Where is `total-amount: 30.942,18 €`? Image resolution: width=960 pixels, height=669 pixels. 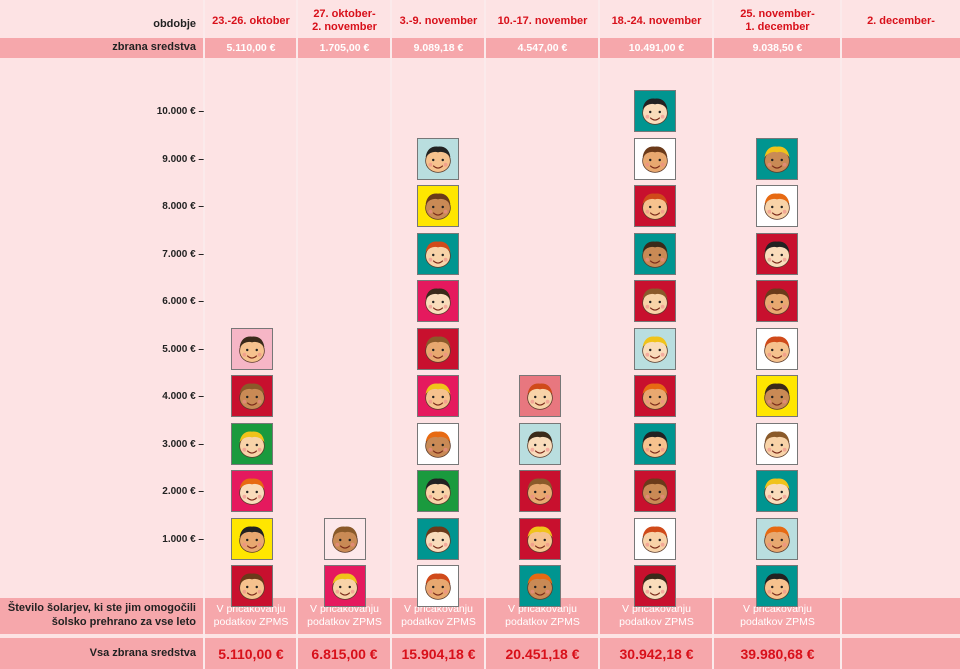
total-amount: 30.942,18 € is located at coordinates (656, 654).